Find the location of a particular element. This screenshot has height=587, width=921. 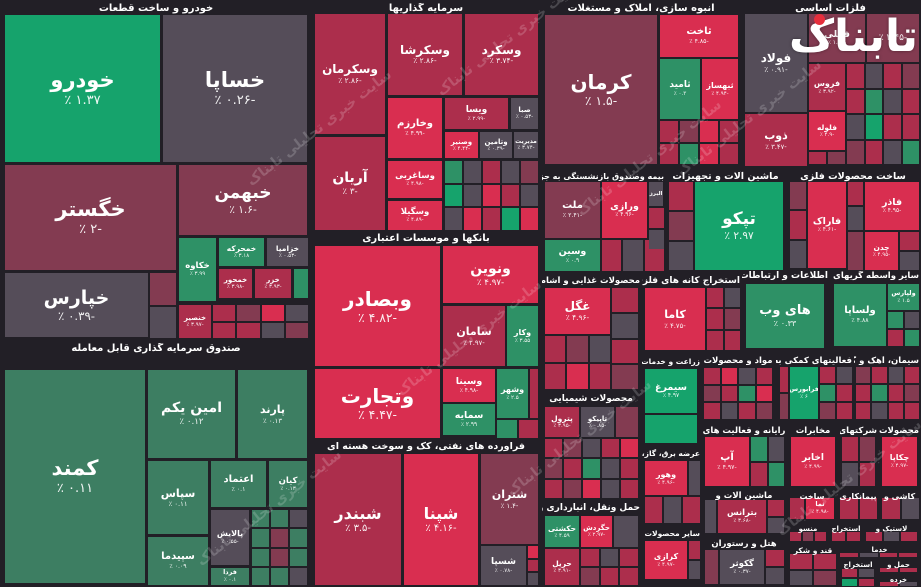

stock-tile: شتران -۱.۴ ٪ is located at coordinates (509, 499).